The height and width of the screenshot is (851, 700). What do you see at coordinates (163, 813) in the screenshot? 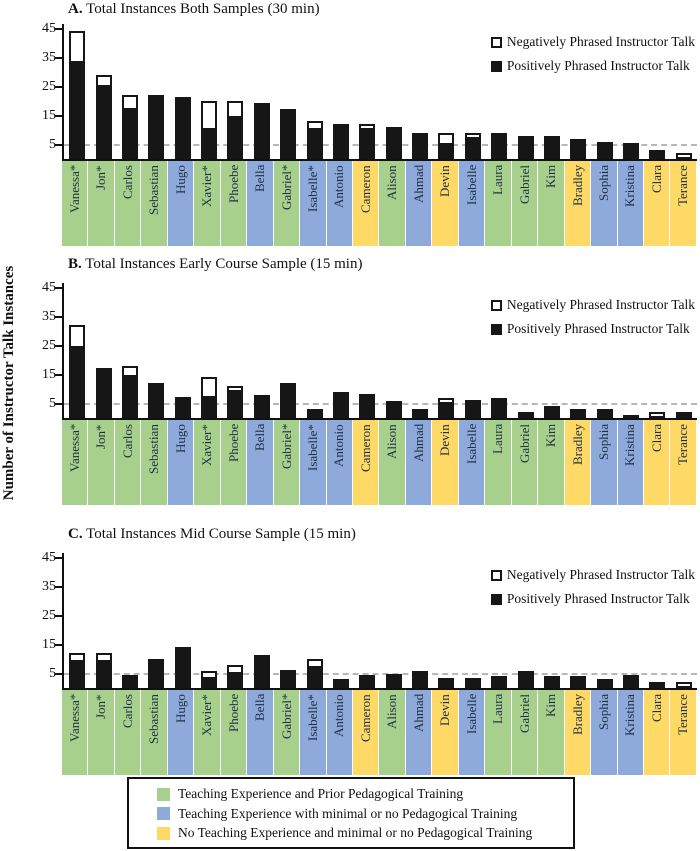
I see `blue-swatch-icon` at bounding box center [163, 813].